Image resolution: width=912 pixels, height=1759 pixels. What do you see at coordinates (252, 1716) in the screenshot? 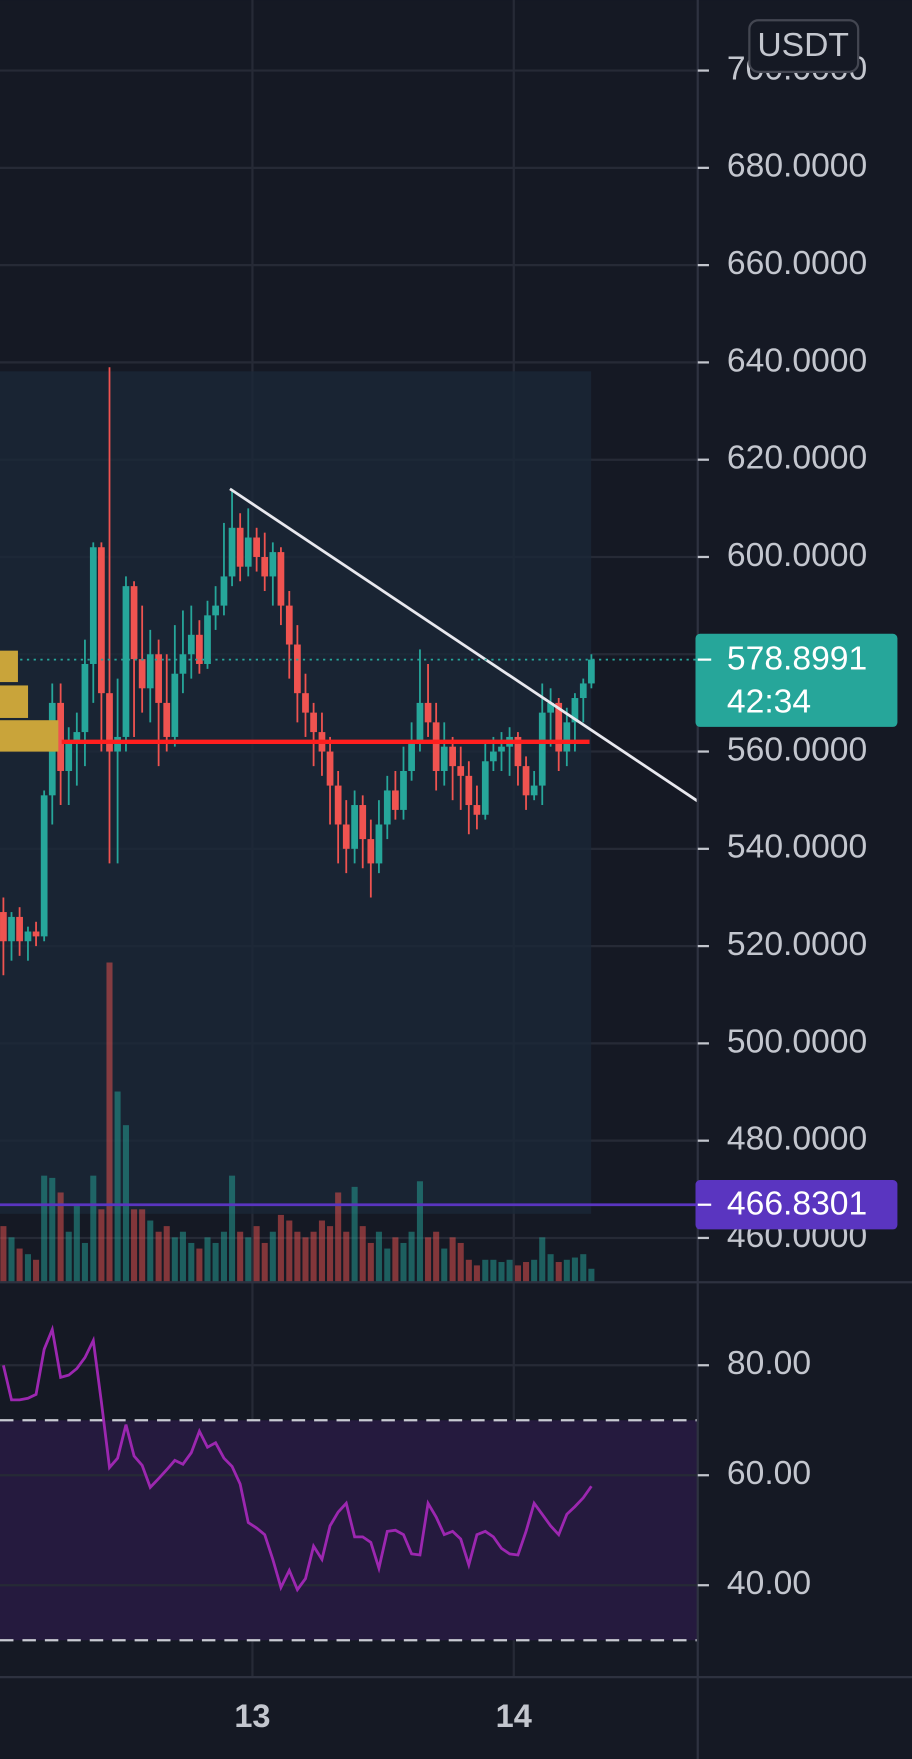
I see `x-tick-label: 13` at bounding box center [252, 1716].